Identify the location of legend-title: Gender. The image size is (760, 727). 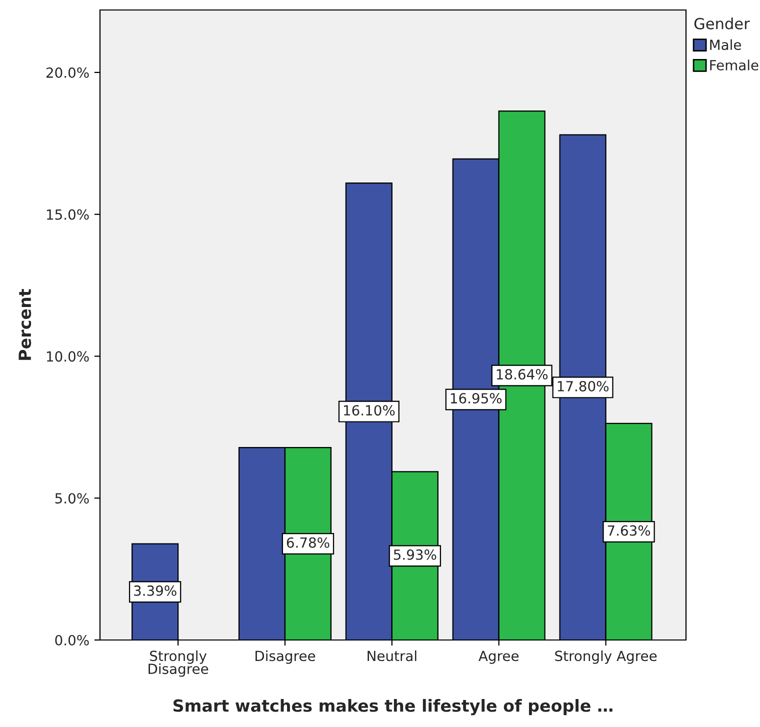
(722, 24).